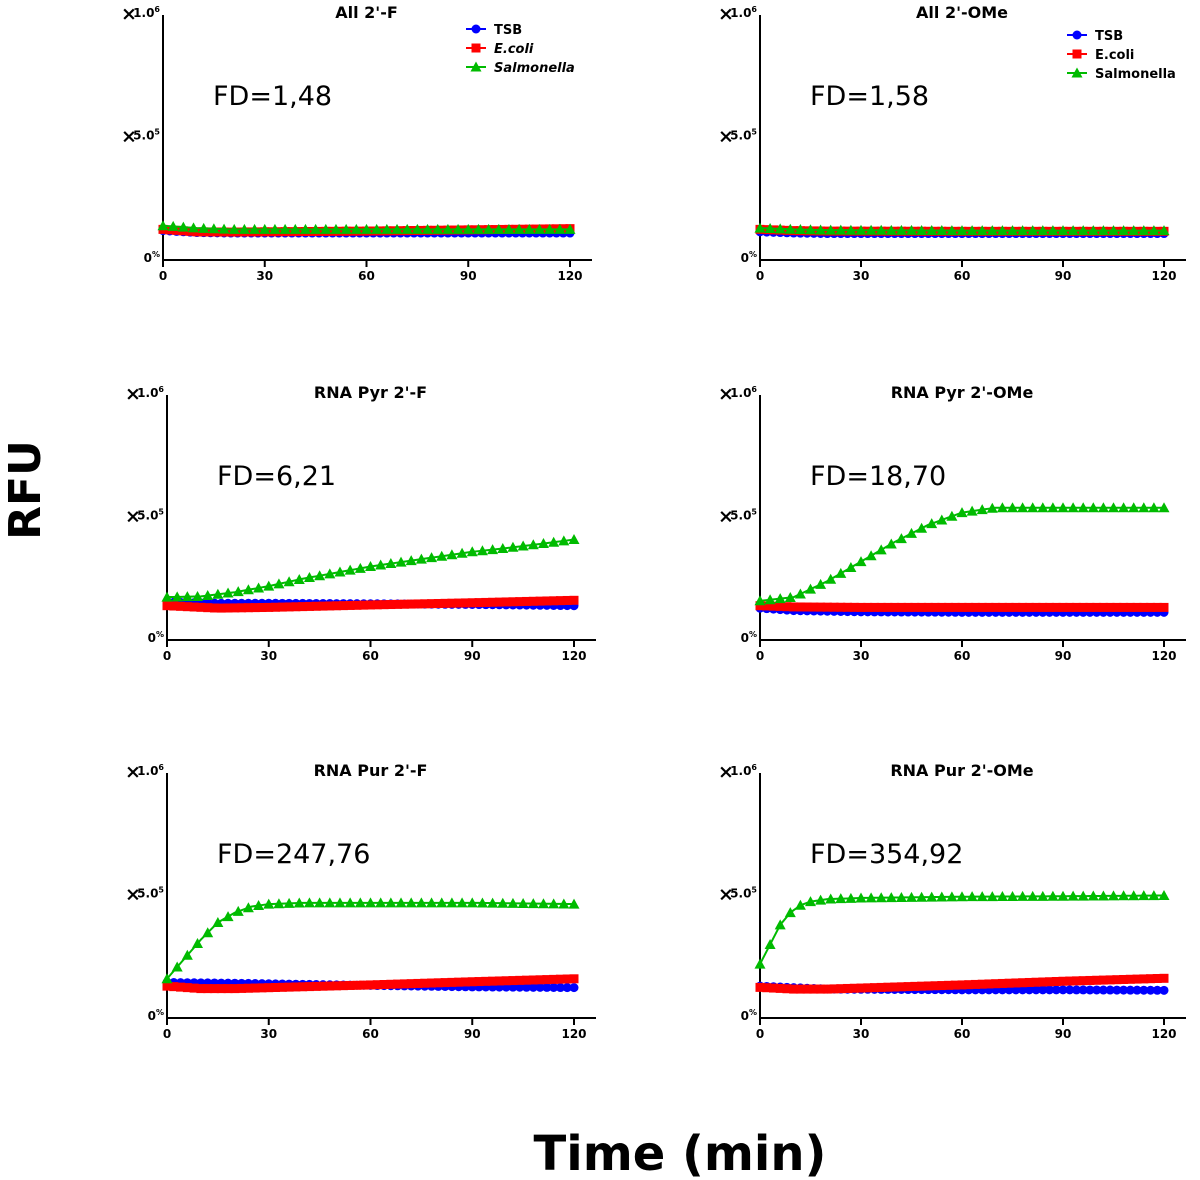 The height and width of the screenshot is (1180, 1200). I want to click on y-axis-label: RFU, so click(25, 490).